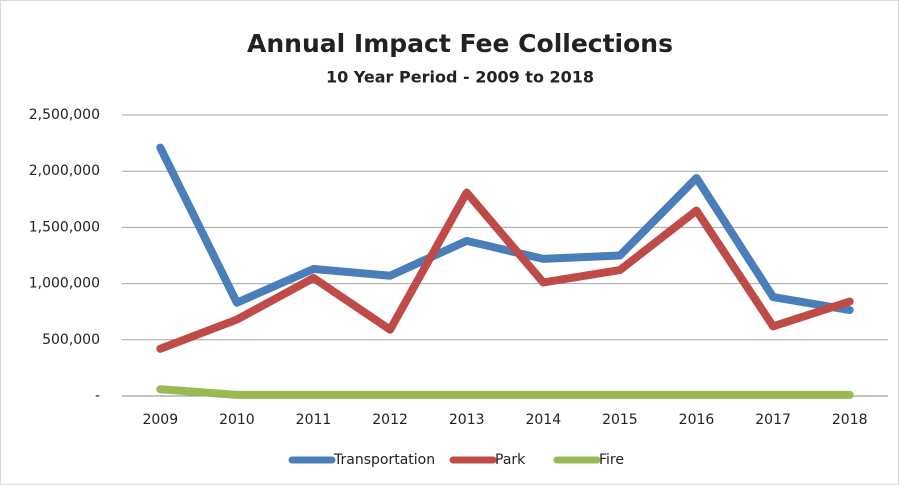 Image resolution: width=900 pixels, height=485 pixels. I want to click on y-tick-label: 1,500,000, so click(64, 227).